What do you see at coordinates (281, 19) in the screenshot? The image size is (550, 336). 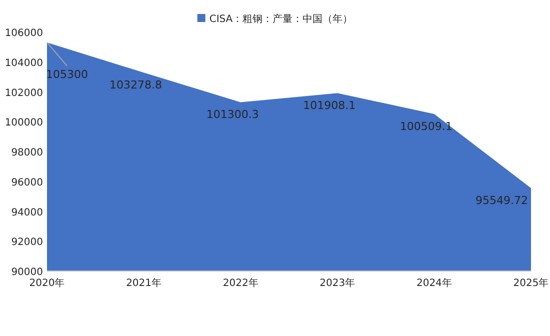 I see `legend-label: CISA：粗钢：产量：中国（年）` at bounding box center [281, 19].